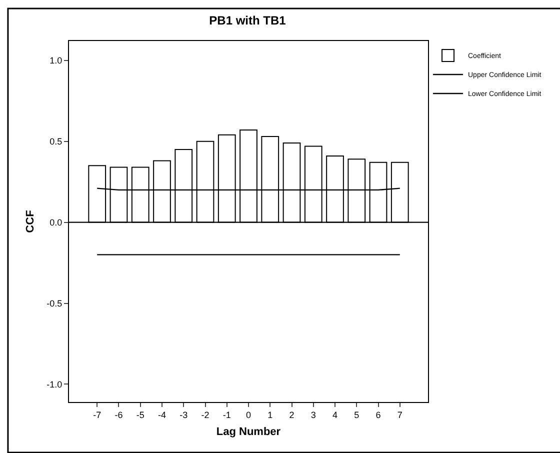 The height and width of the screenshot is (453, 560). What do you see at coordinates (249, 415) in the screenshot?
I see `x-tick-label: 0` at bounding box center [249, 415].